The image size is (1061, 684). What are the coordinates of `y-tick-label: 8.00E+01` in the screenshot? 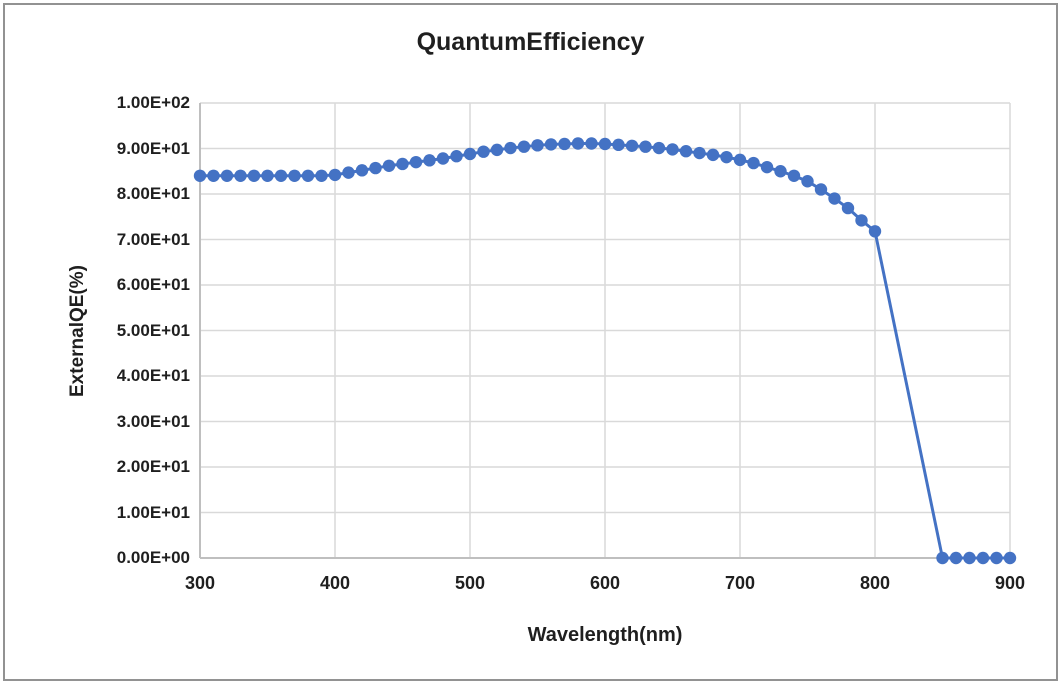 It's located at (153, 193).